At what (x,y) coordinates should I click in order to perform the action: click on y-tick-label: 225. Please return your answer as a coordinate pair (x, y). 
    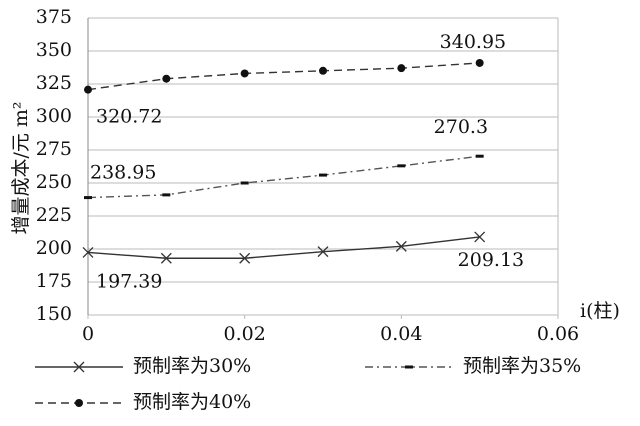
    Looking at the image, I should click on (54, 215).